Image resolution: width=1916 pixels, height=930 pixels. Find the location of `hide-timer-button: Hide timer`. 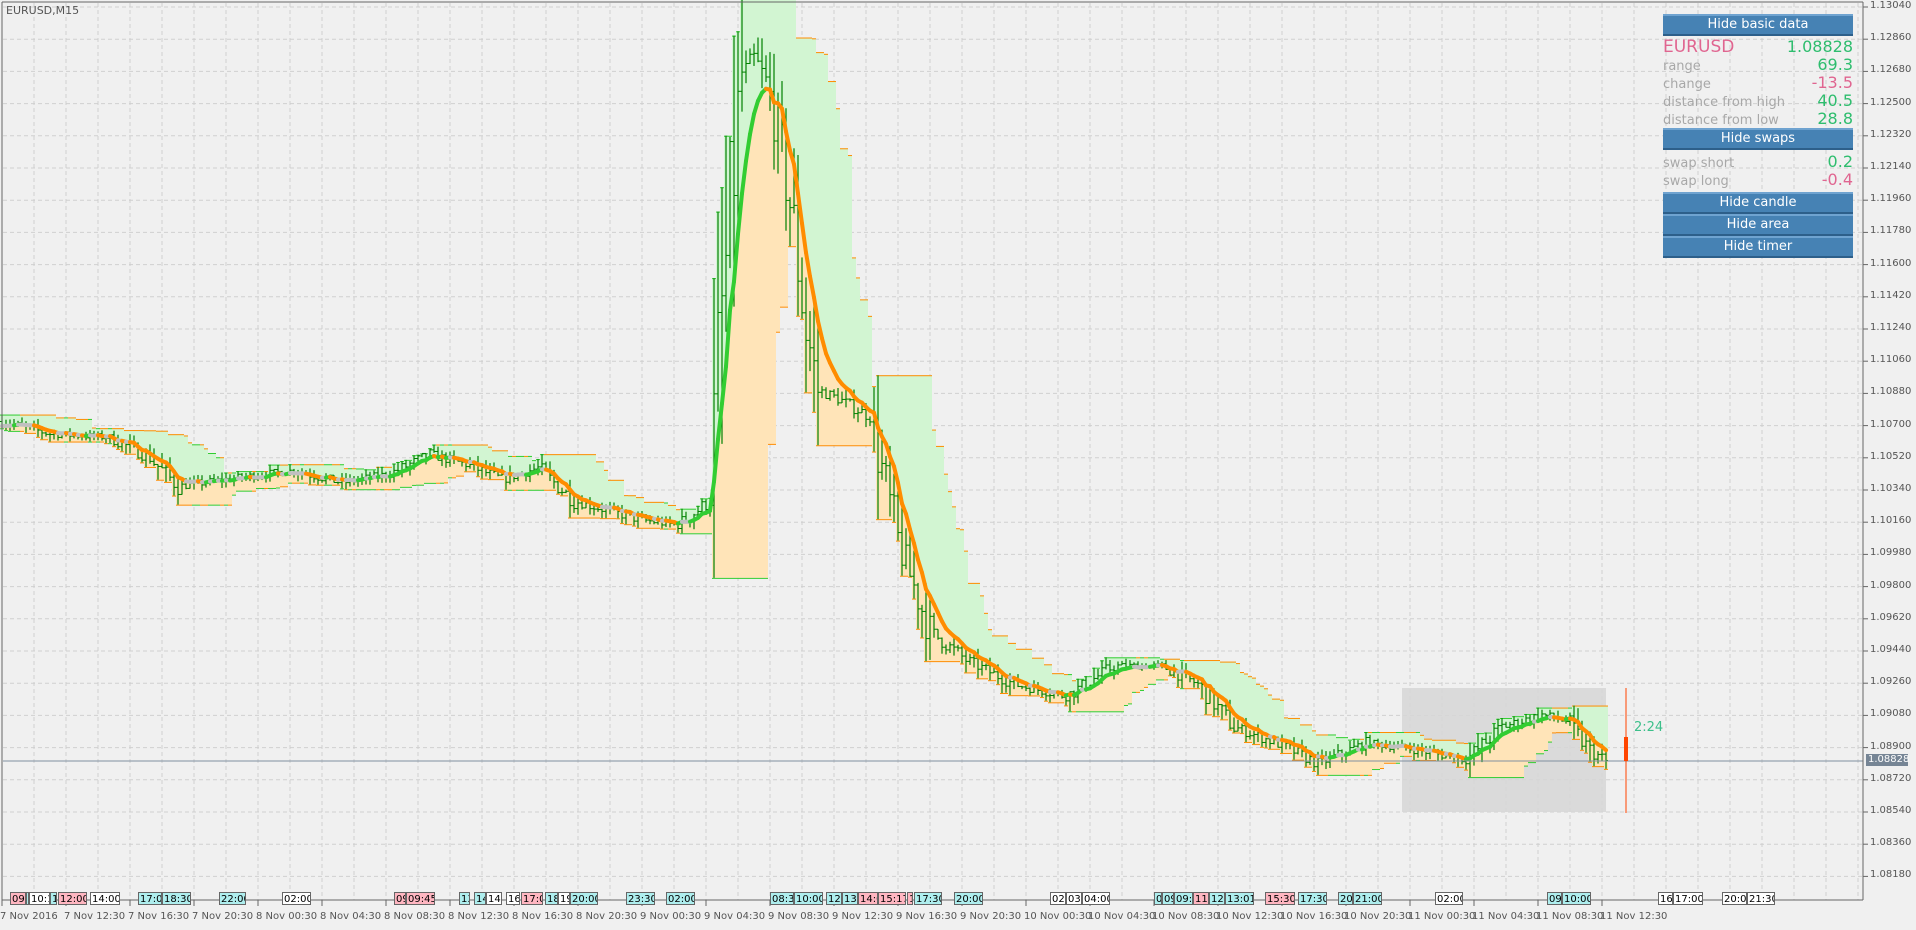

hide-timer-button: Hide timer is located at coordinates (1758, 247).